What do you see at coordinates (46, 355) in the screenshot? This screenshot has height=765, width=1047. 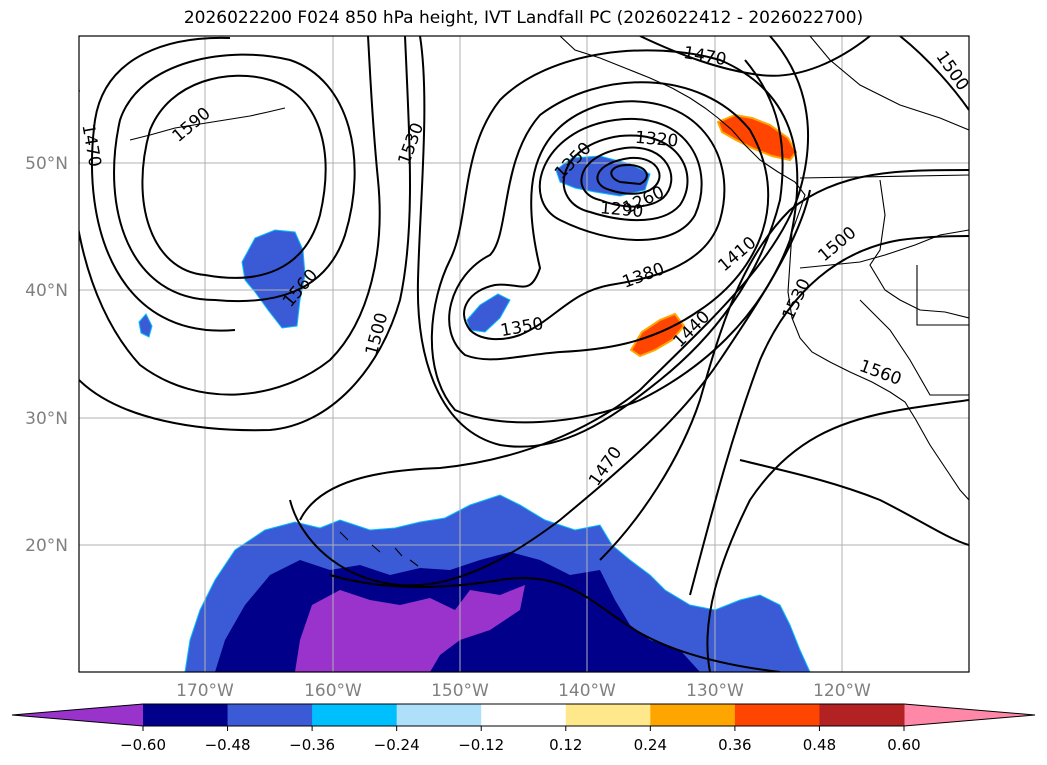 I see `latitude-labels: 50°N 40°N 30°N 20°N` at bounding box center [46, 355].